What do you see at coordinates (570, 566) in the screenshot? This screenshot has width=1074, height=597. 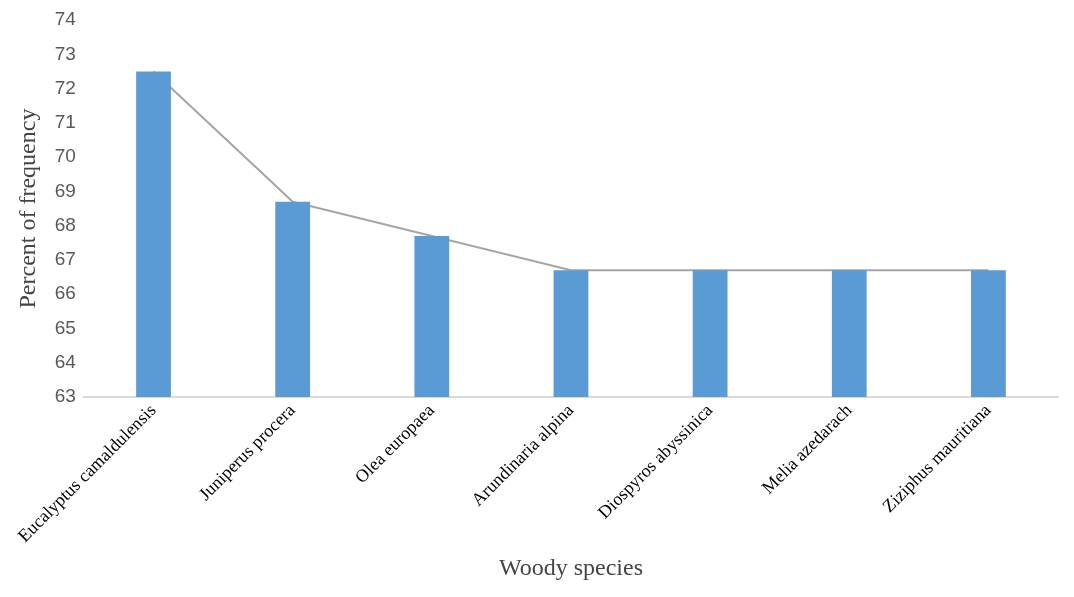 I see `x-axis-title: Woody species` at bounding box center [570, 566].